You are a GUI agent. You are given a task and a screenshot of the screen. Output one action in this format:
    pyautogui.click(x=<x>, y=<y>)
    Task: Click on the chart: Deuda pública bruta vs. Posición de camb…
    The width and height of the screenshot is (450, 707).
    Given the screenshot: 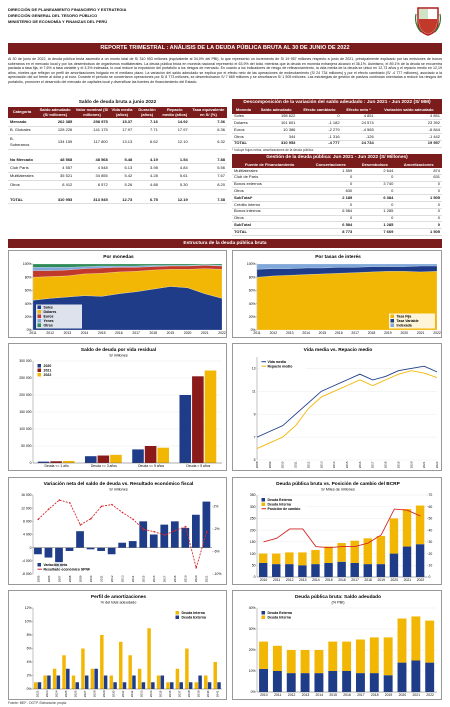 What is the action you would take?
    pyautogui.click(x=337, y=531)
    